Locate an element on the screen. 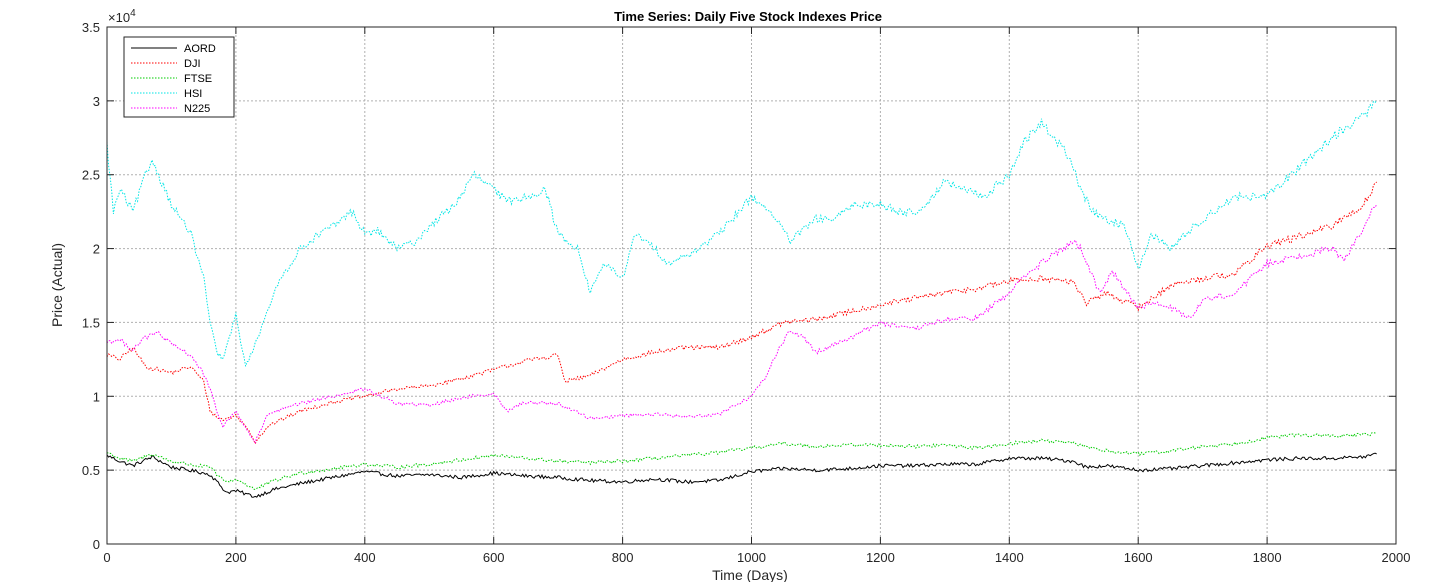  legend-box is located at coordinates (179, 77).